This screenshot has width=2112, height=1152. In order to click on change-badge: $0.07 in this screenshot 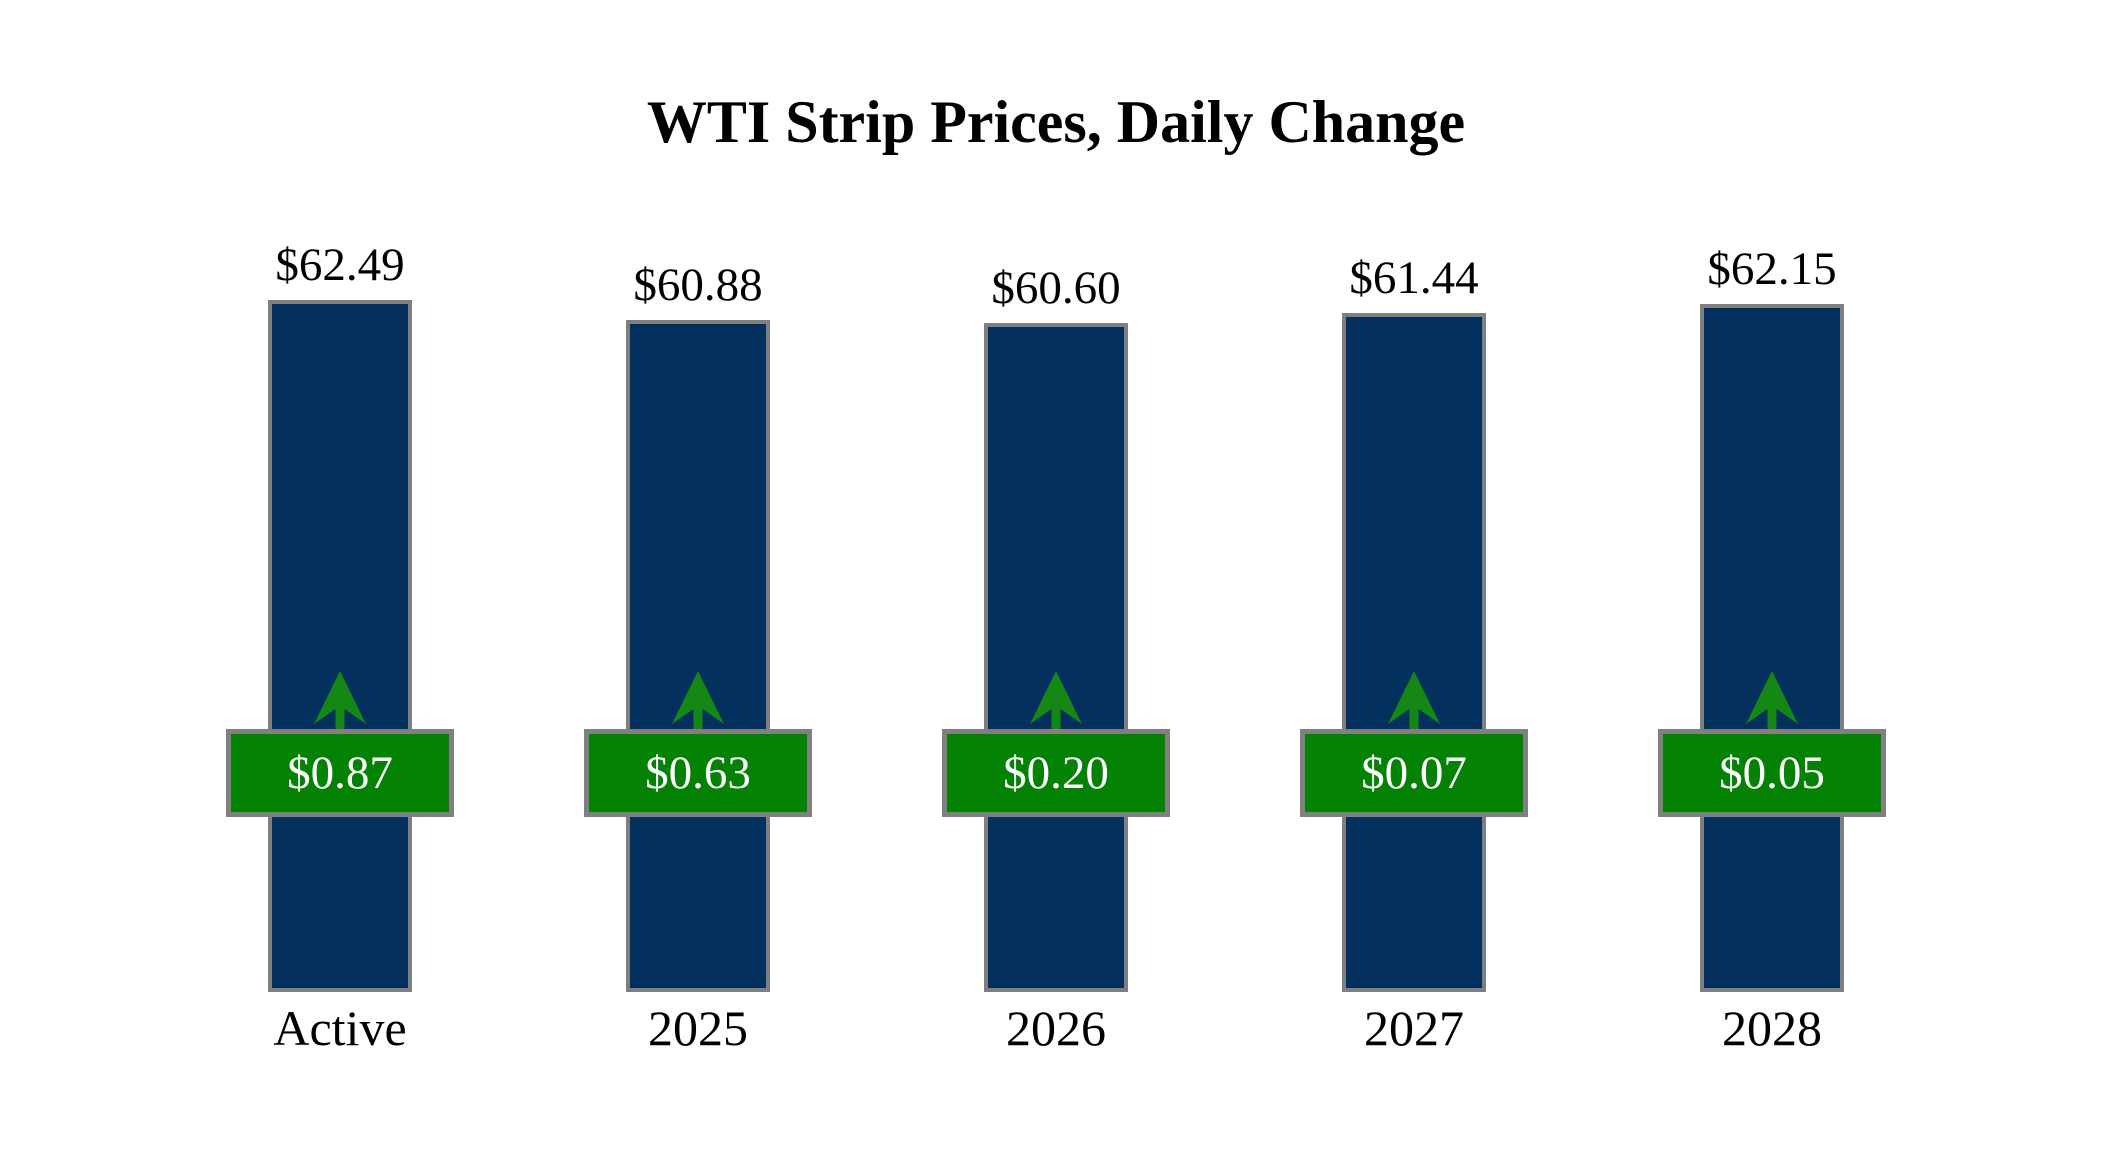, I will do `click(1414, 773)`.